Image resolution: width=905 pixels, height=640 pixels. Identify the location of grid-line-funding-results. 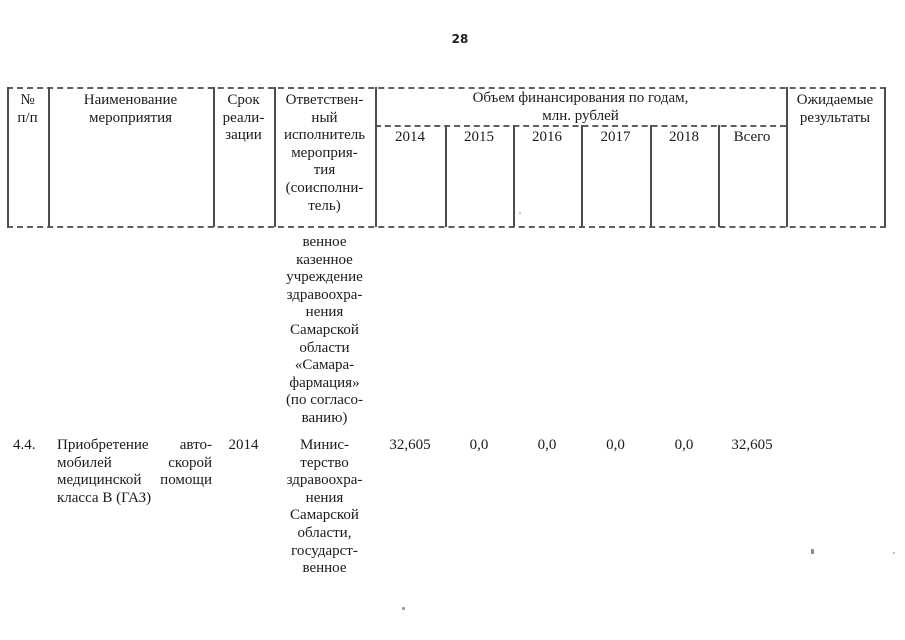
(787, 157).